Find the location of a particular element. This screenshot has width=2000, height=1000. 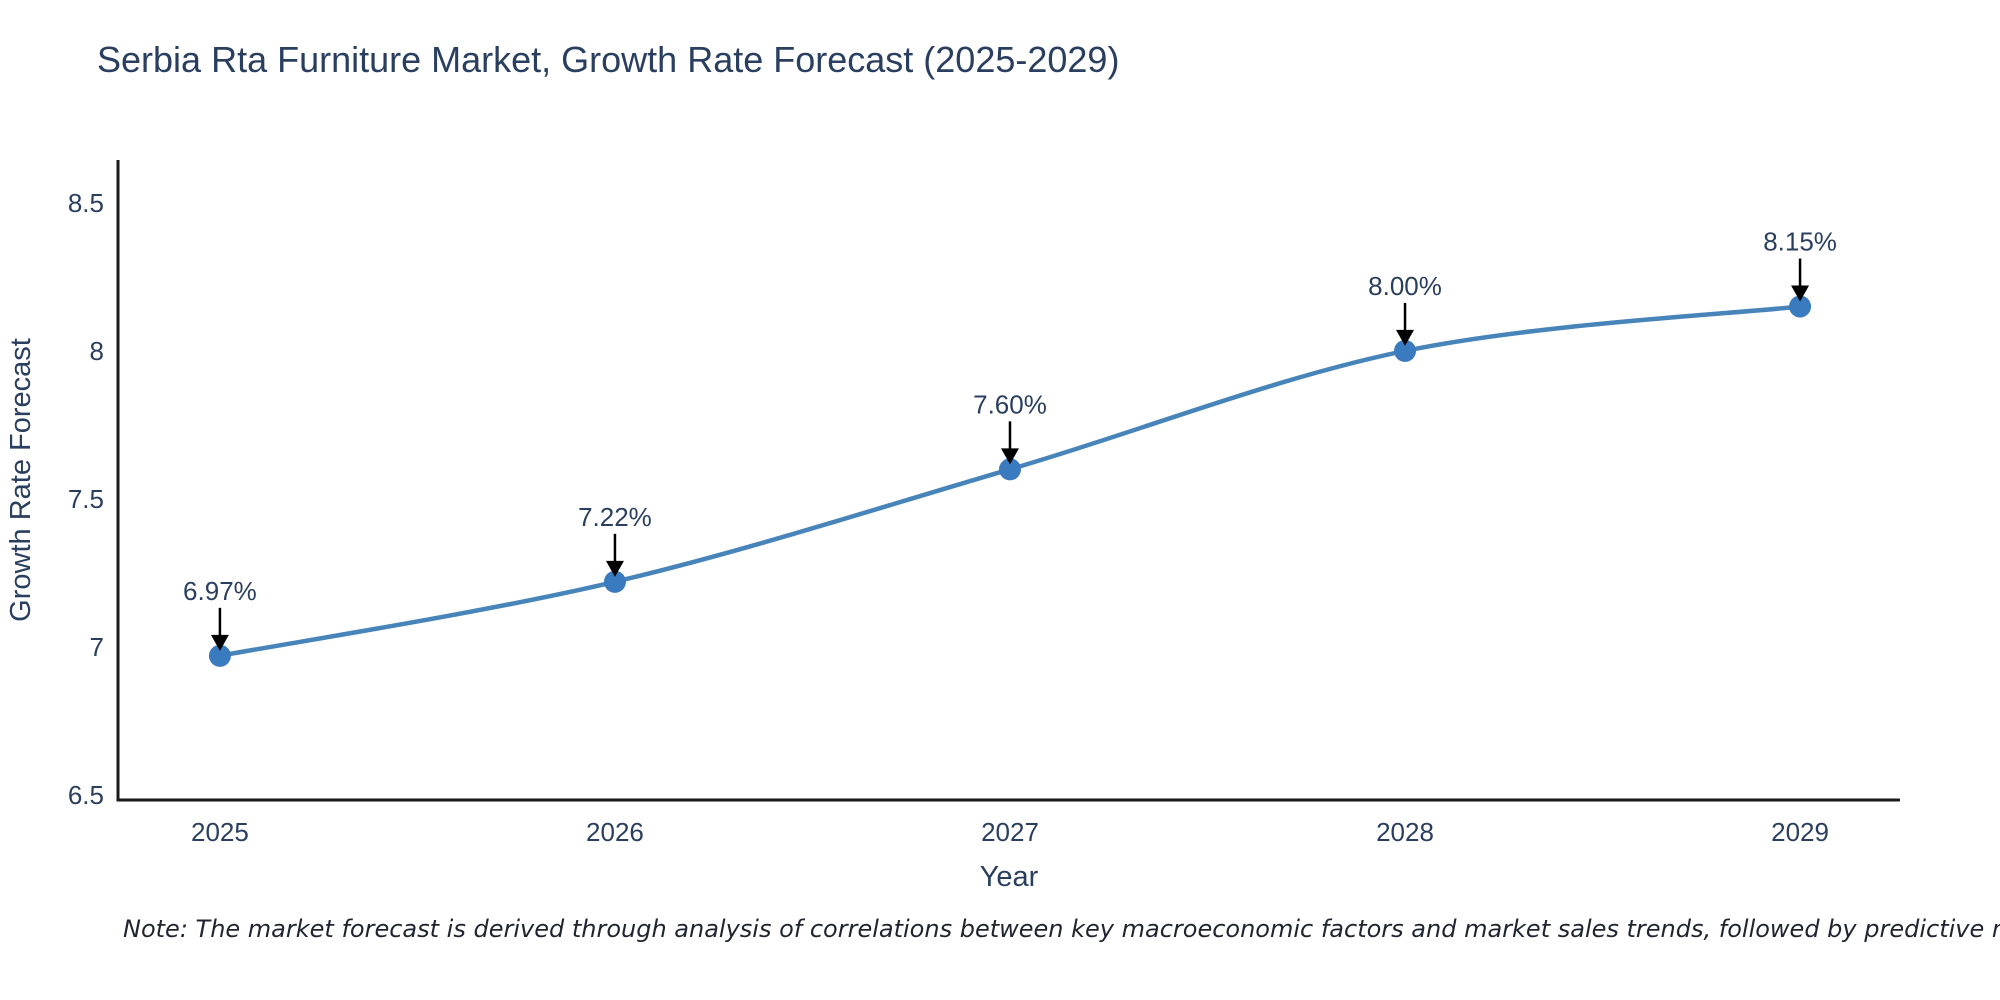

annotation-label-2028: 8.00% is located at coordinates (1405, 286).